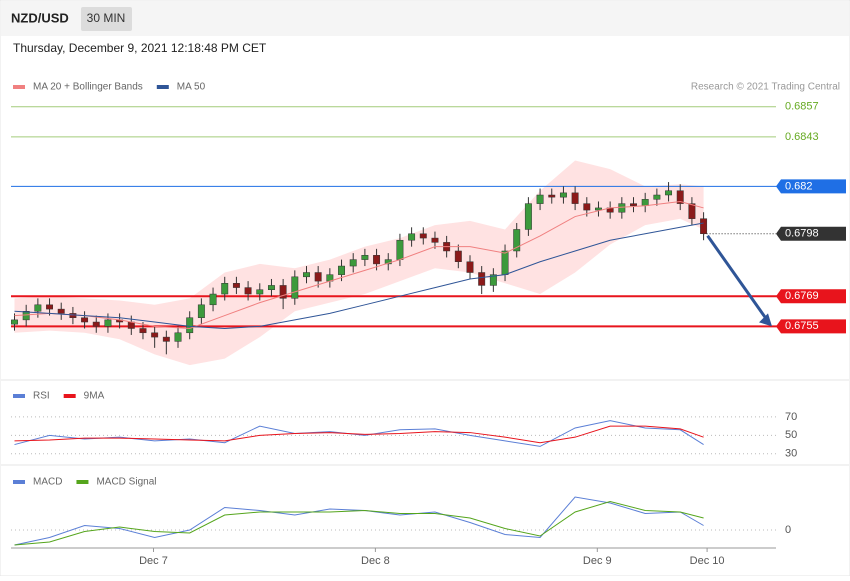  What do you see at coordinates (802, 296) in the screenshot?
I see `level-label: 0.6769` at bounding box center [802, 296].